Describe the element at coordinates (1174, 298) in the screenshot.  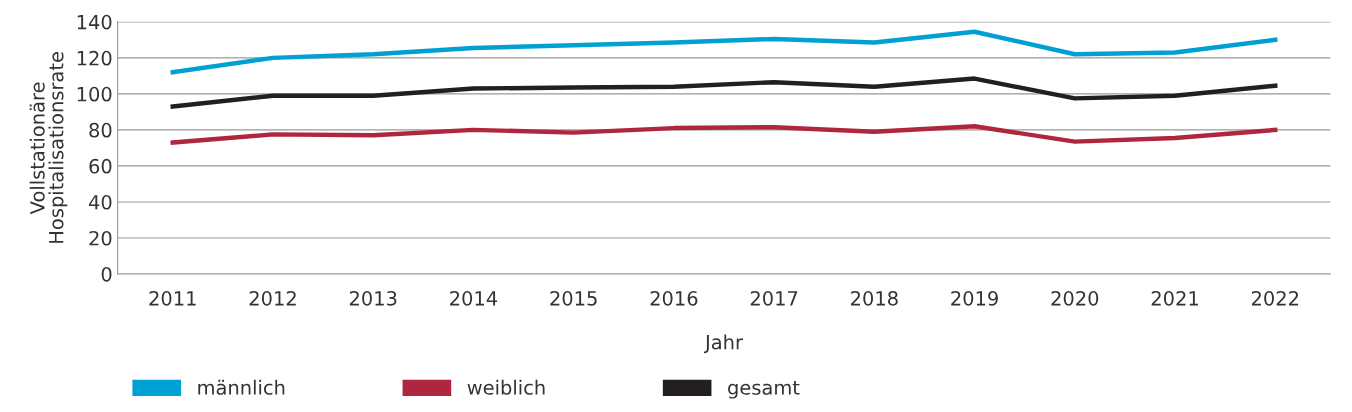
I see `x-tick-label: 2021` at that location.